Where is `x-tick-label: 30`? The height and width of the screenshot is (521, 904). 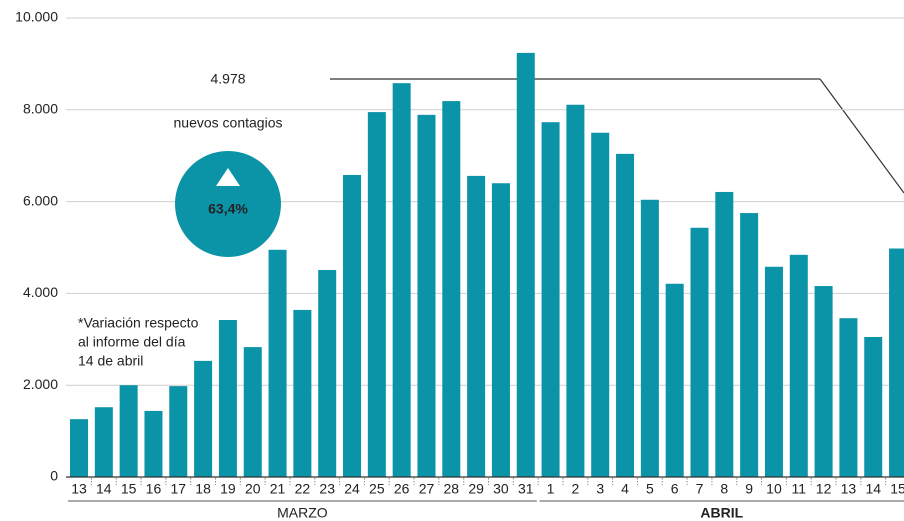 x-tick-label: 30 is located at coordinates (501, 489).